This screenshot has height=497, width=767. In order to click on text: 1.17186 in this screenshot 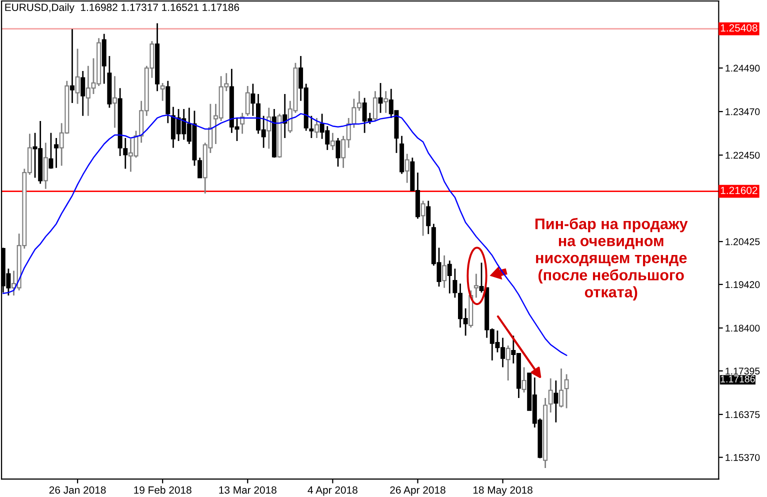, I will do `click(737, 379)`.